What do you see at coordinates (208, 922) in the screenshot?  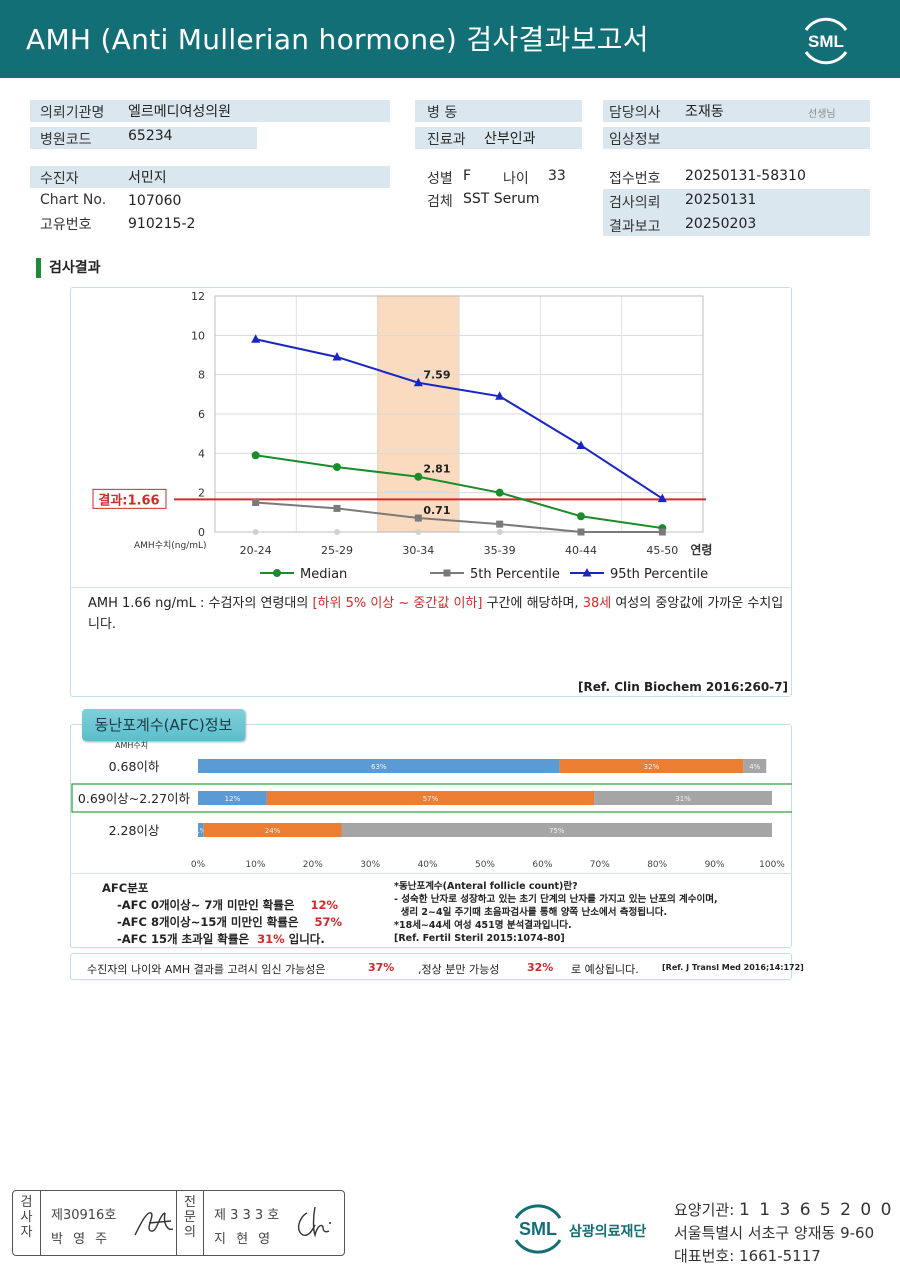 I see `afc-dist2-text: -AFC 8개이상~15개 미만인 확률은` at bounding box center [208, 922].